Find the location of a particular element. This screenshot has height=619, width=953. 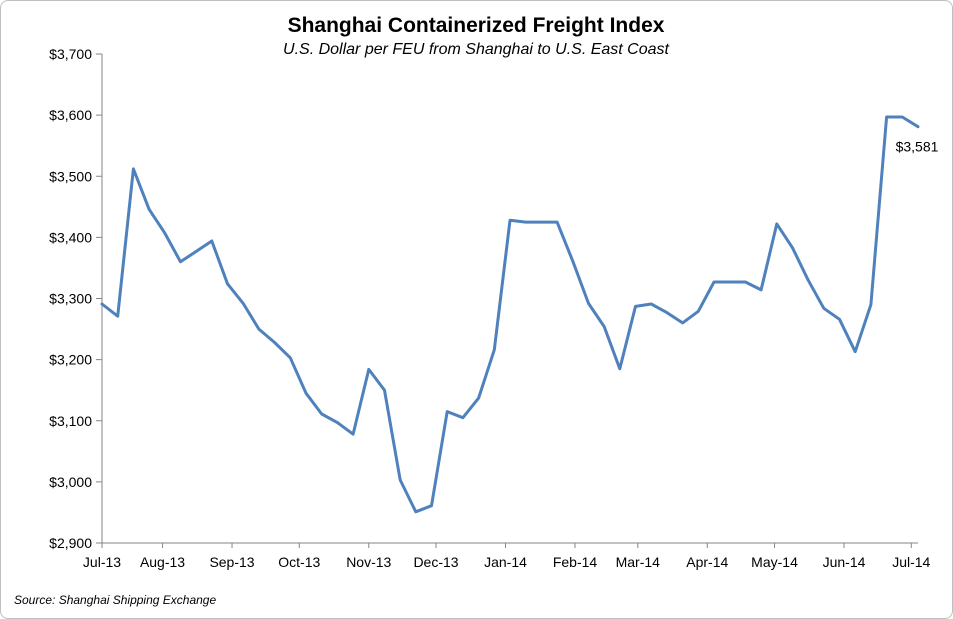

x-tick-label: Jan-14 is located at coordinates (505, 562).